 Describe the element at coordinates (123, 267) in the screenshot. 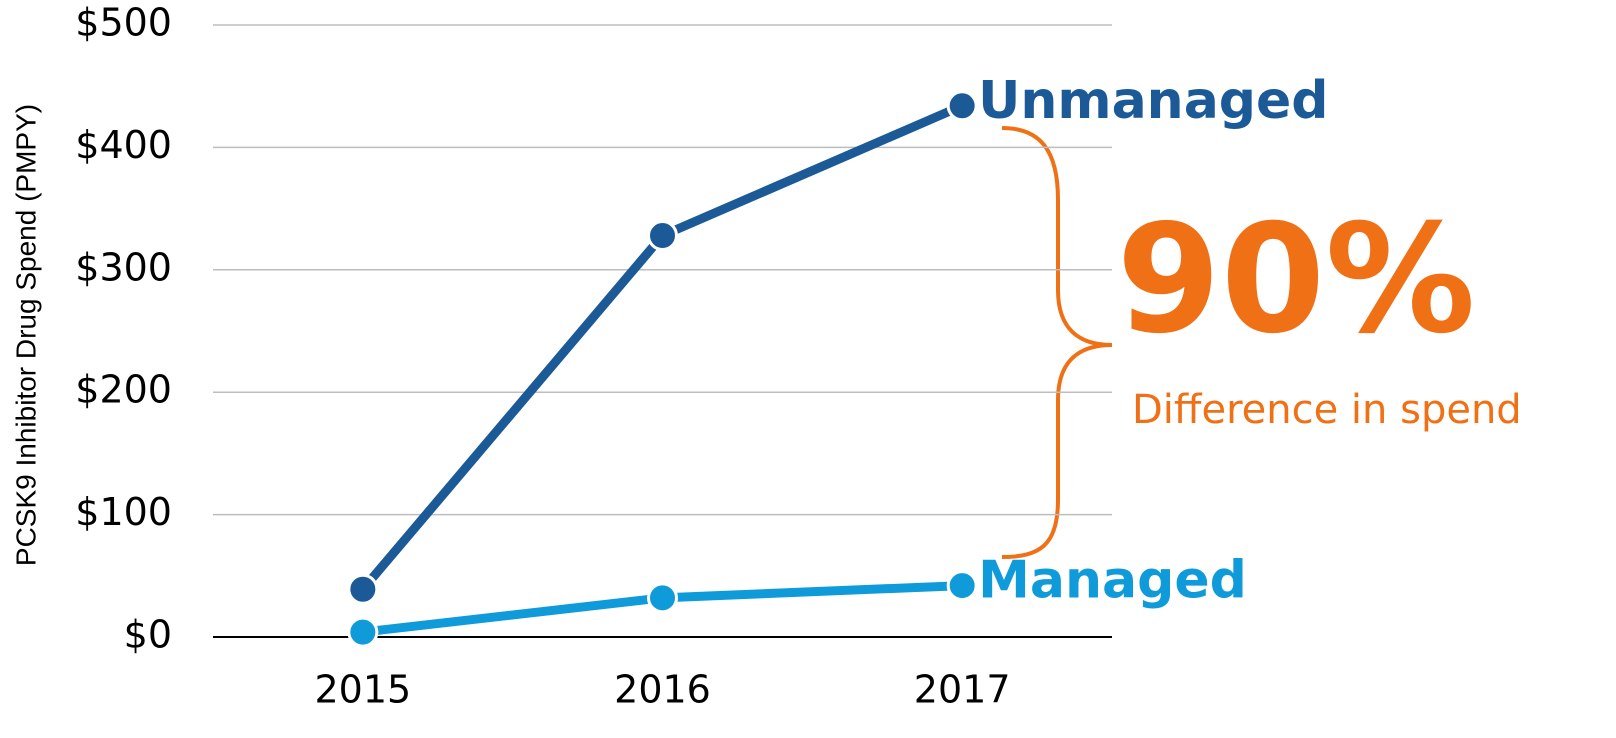

I see `y-tick-label: $300` at that location.